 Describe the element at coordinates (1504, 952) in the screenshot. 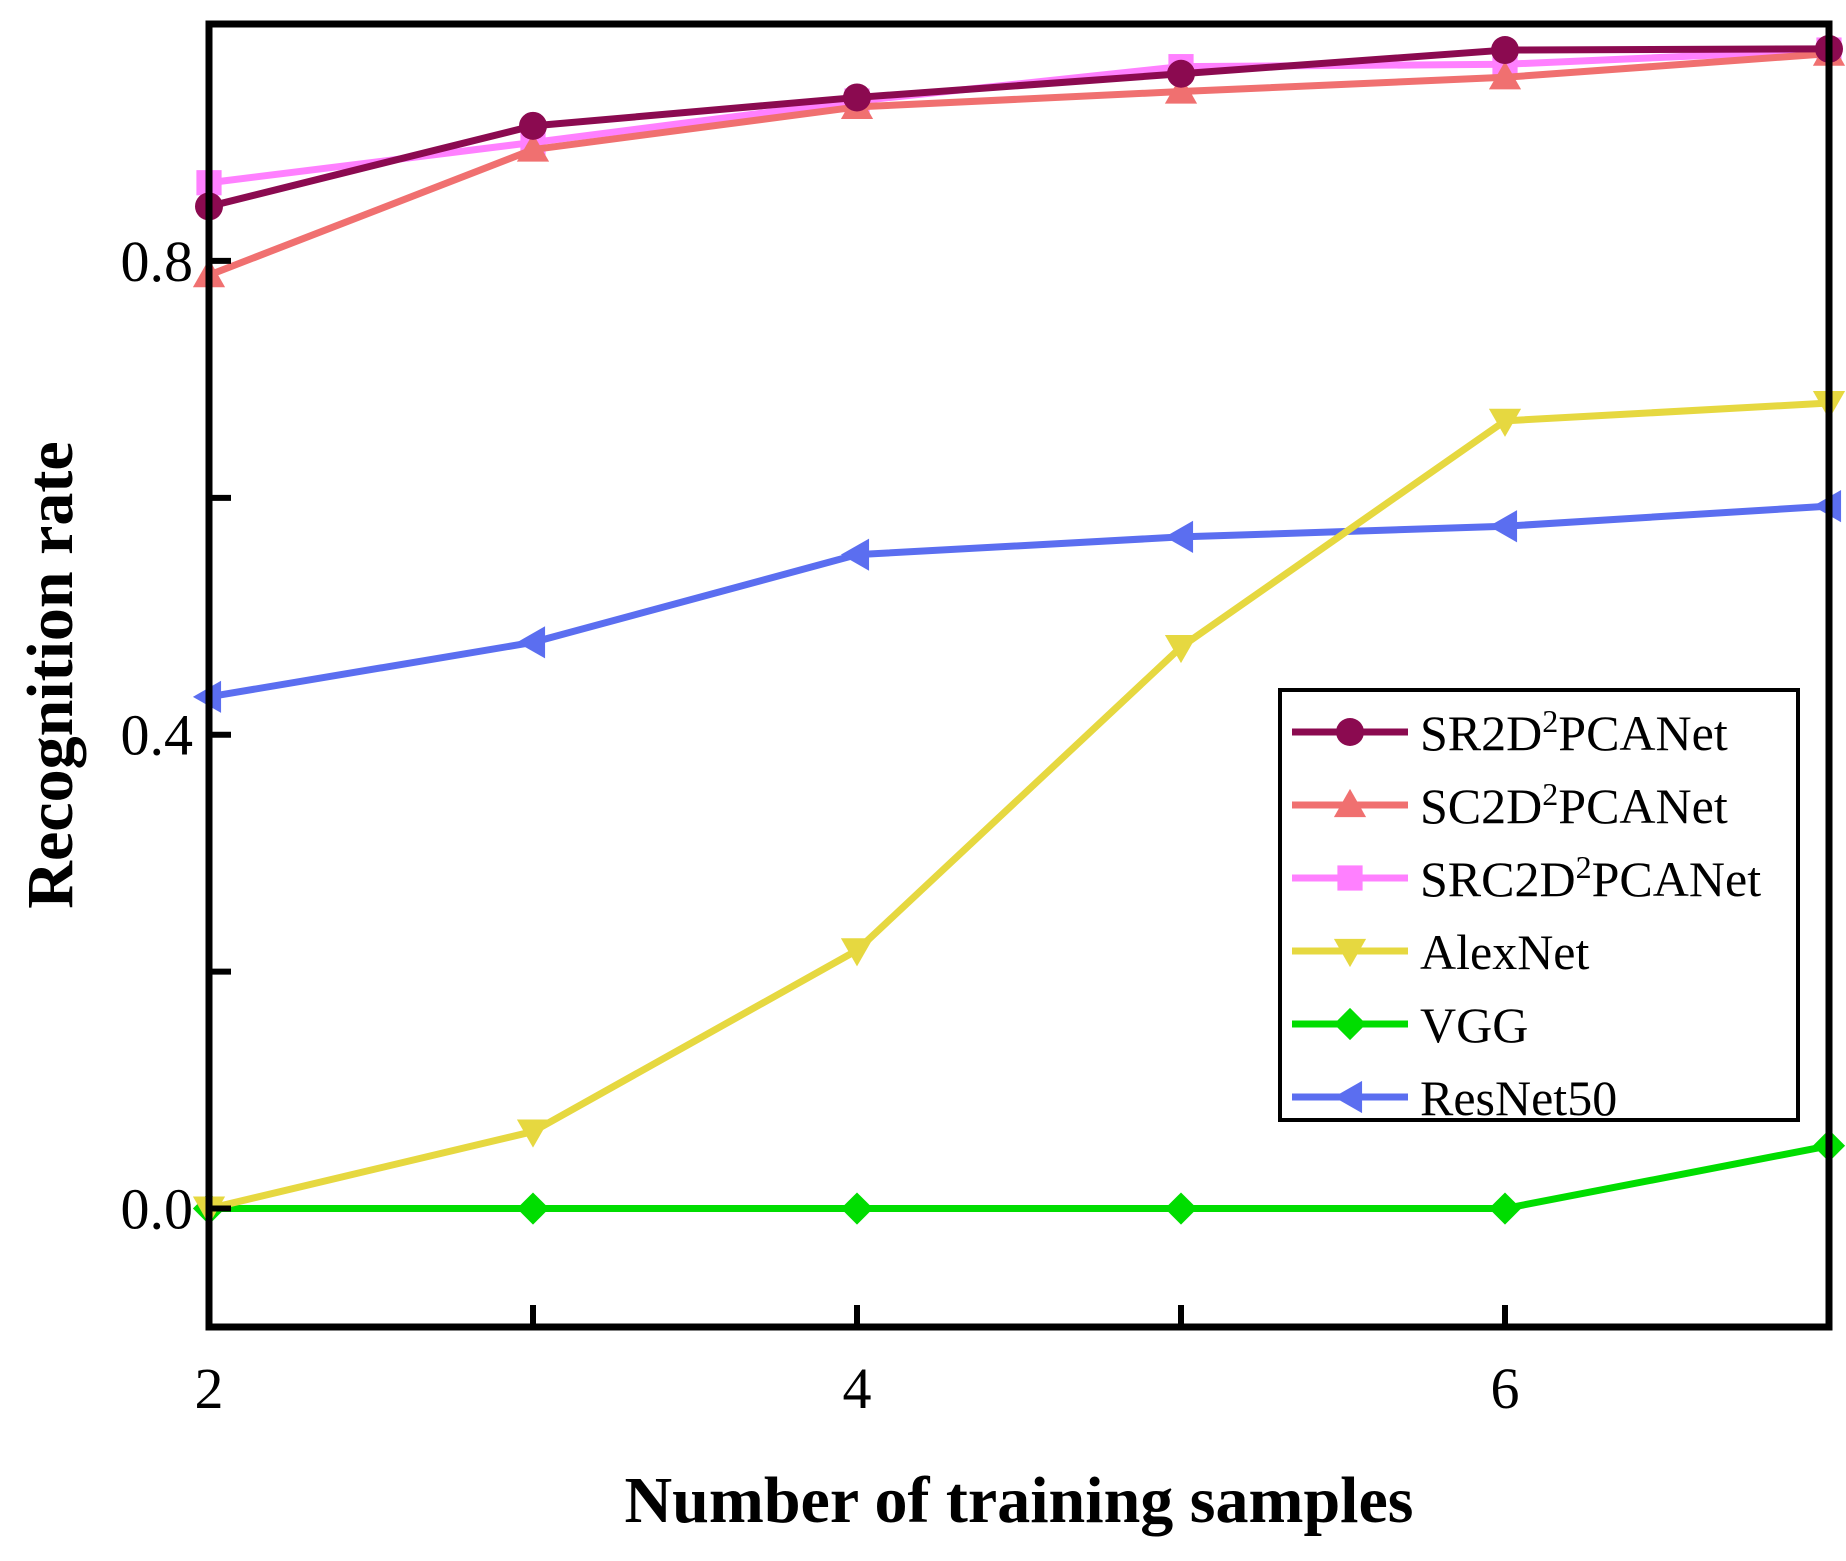

I see `legend-label: AlexNet` at that location.